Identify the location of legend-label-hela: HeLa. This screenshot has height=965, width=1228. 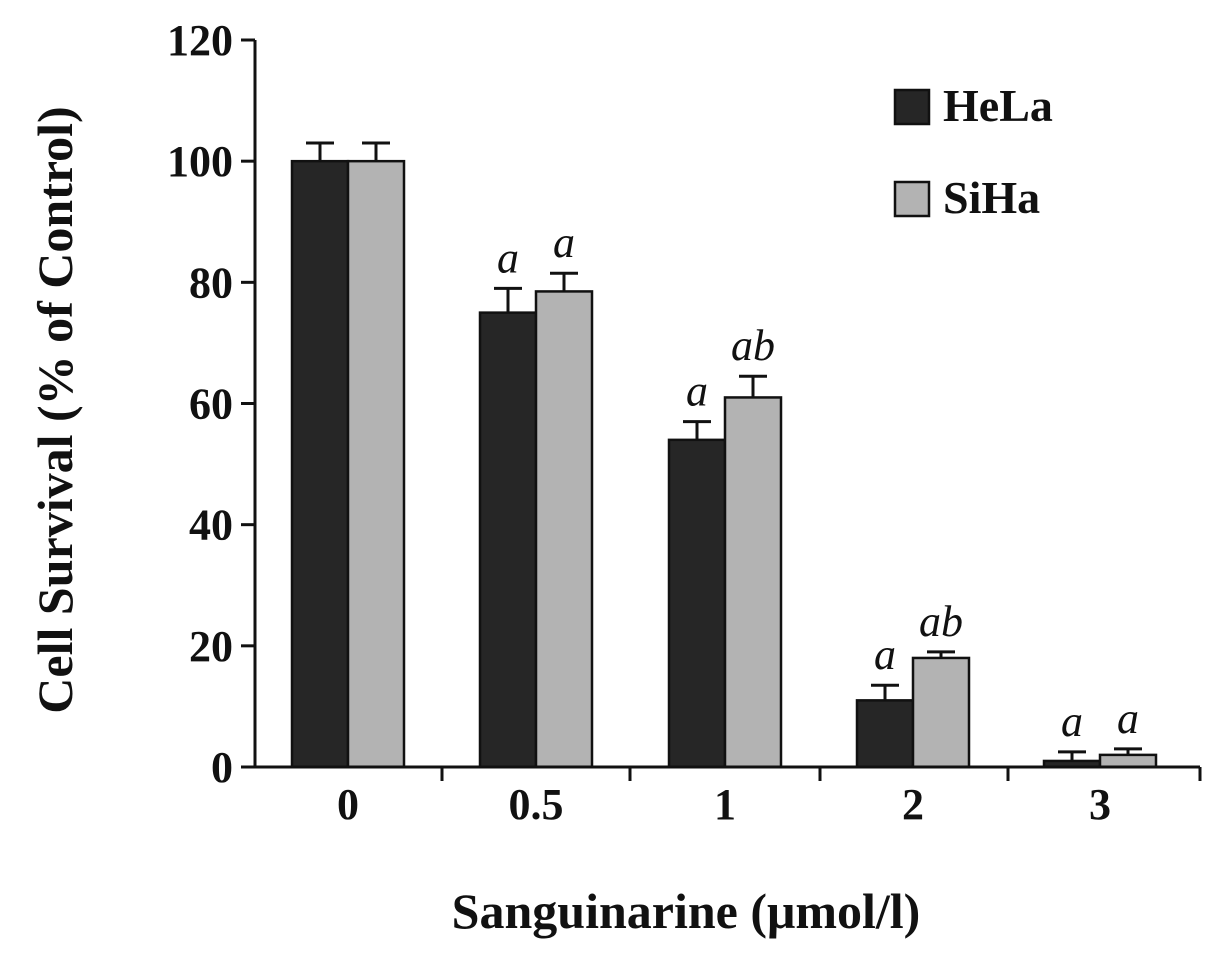
(998, 105).